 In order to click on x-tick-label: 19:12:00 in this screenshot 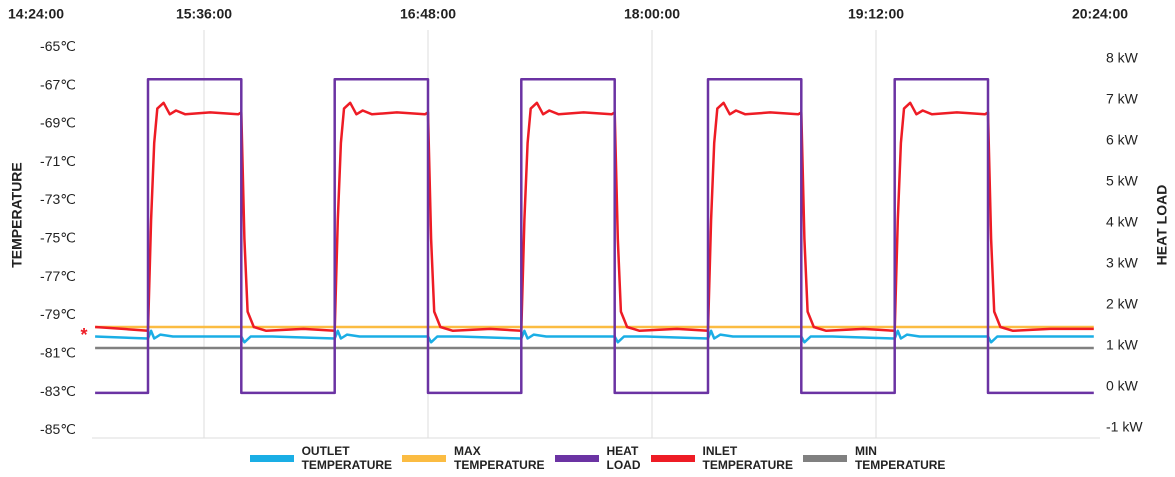, I will do `click(876, 14)`.